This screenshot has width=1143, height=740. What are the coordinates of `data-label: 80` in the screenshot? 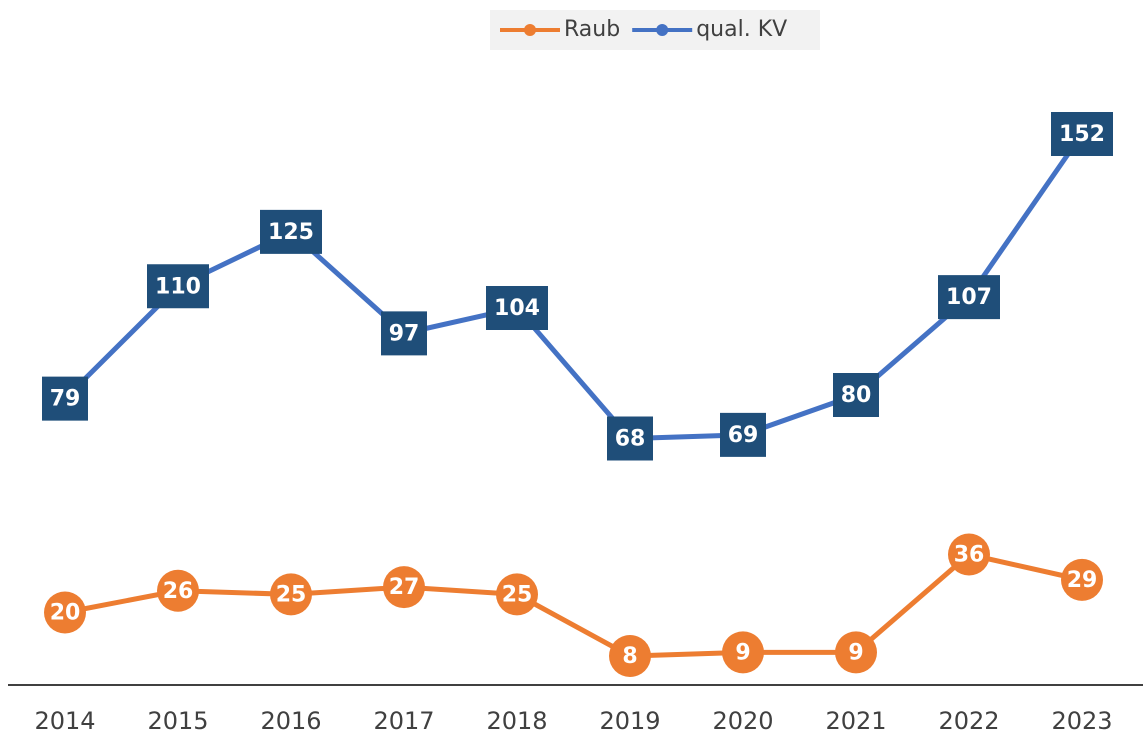 It's located at (856, 395).